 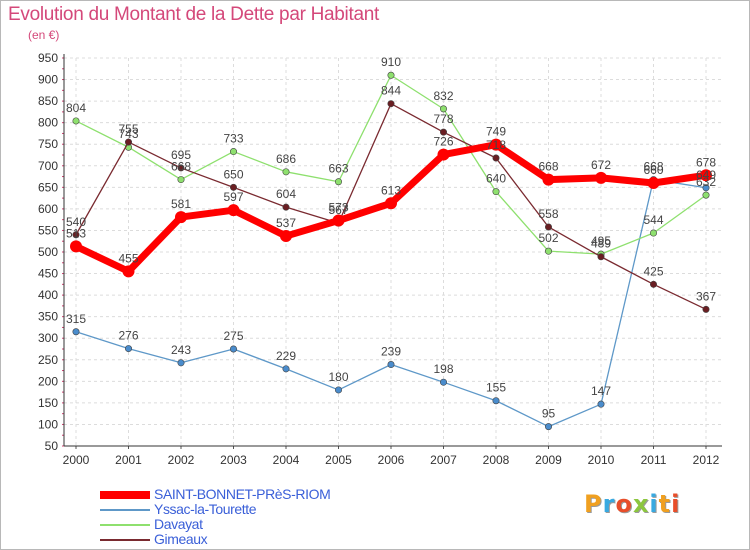 What do you see at coordinates (48, 187) in the screenshot?
I see `y-tick-label: 650` at bounding box center [48, 187].